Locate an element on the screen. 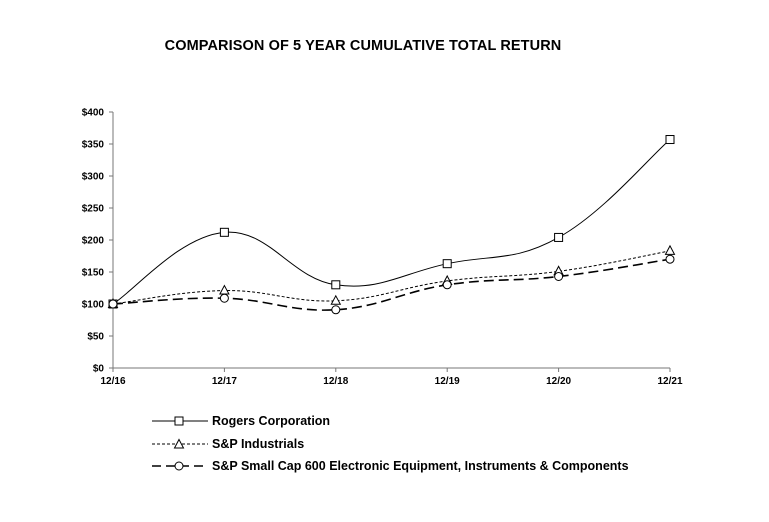 The image size is (769, 522). y-tick-label: $150 is located at coordinates (93, 273).